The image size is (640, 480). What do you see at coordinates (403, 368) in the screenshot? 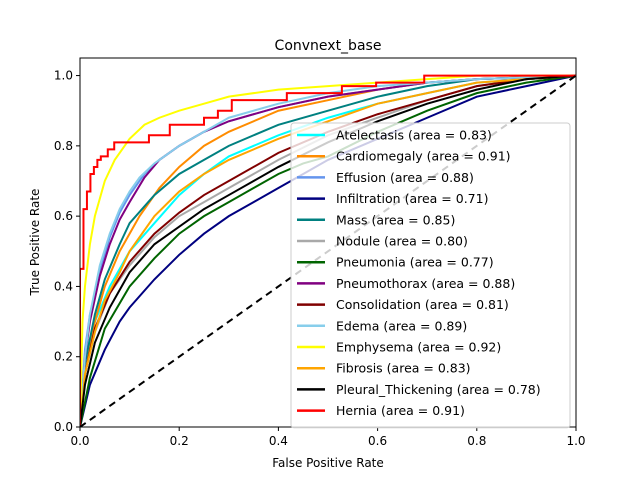
I see `legend-entry-11: Fibrosis (area = 0.83)` at bounding box center [403, 368].